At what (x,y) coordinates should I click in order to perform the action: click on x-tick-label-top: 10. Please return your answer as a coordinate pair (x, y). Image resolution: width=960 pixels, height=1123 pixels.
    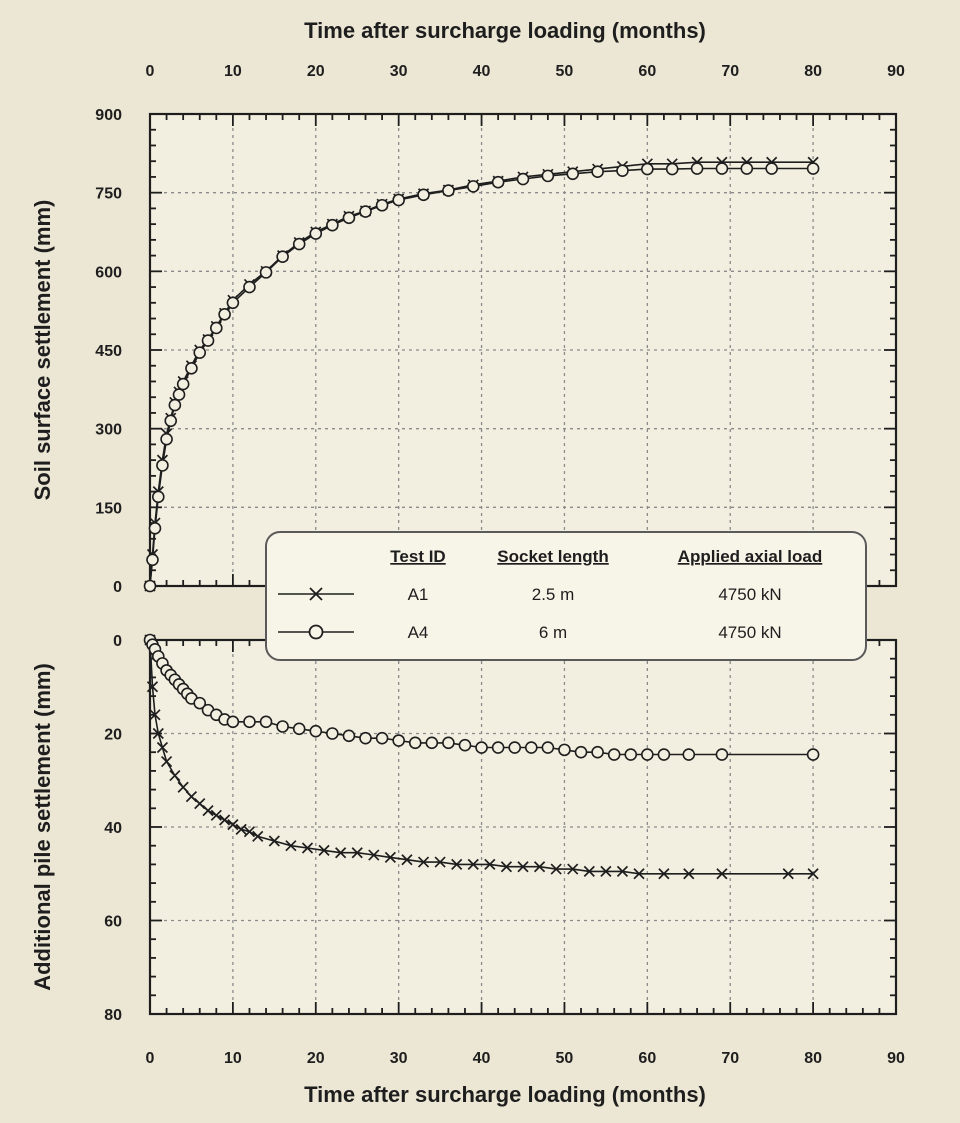
    Looking at the image, I should click on (233, 71).